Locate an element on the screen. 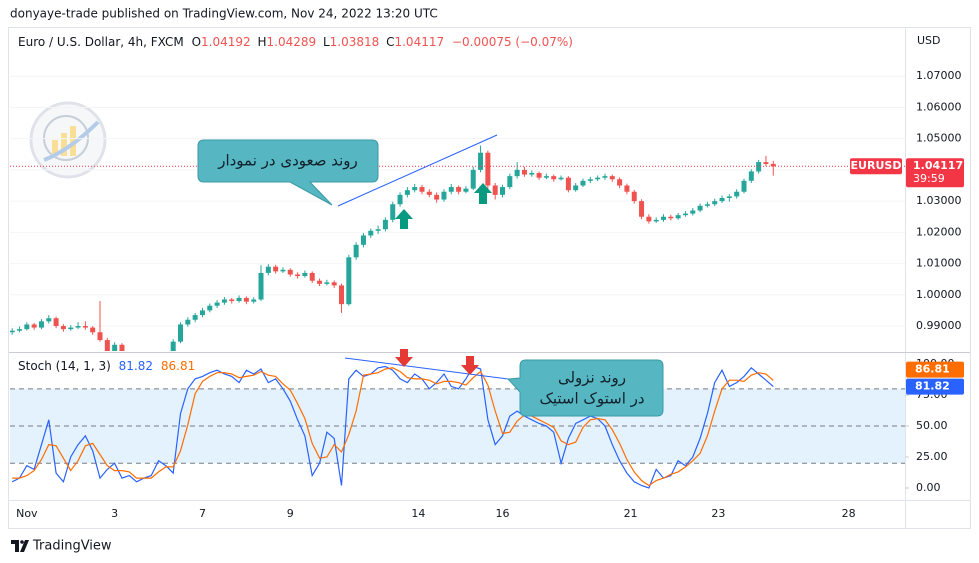 The width and height of the screenshot is (979, 563). price-label: 1.04117 is located at coordinates (938, 165).